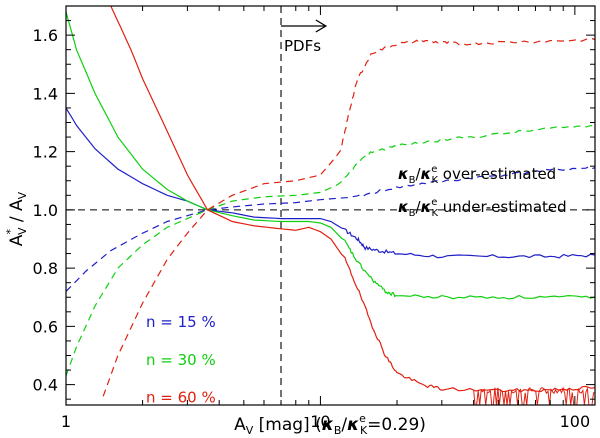 The width and height of the screenshot is (600, 438). Describe the element at coordinates (412, 180) in the screenshot. I see `over-kappa-b-sub: B` at that location.